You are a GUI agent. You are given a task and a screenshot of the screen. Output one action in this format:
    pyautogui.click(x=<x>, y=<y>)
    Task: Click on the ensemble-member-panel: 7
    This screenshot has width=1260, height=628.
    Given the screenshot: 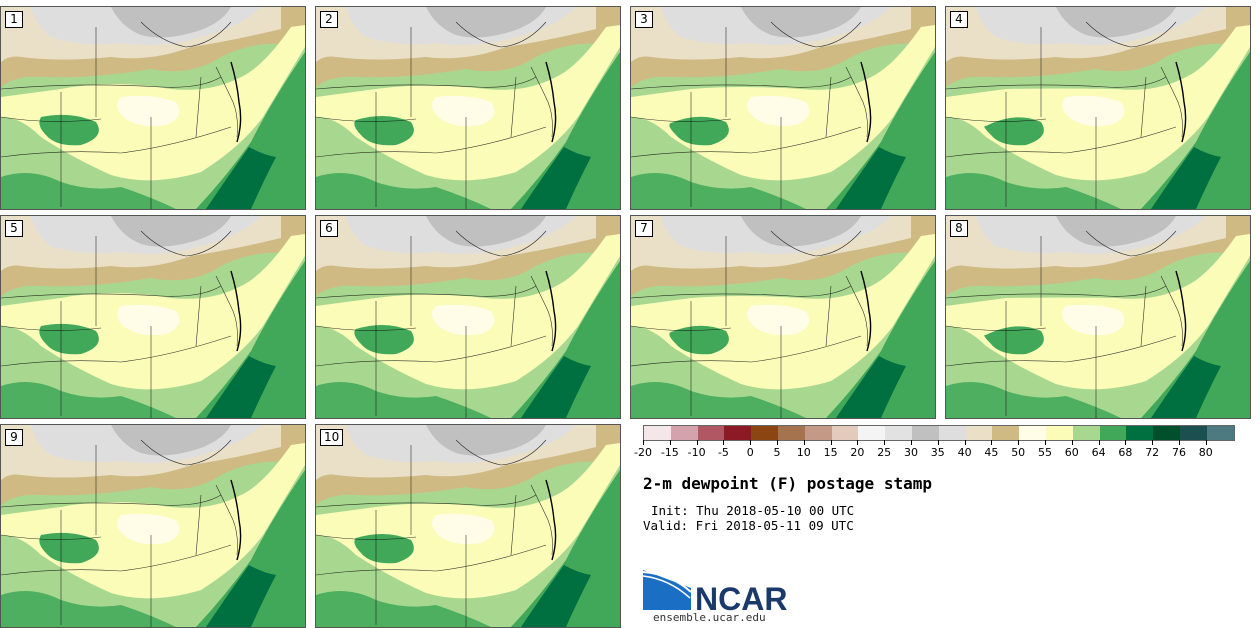 What is the action you would take?
    pyautogui.click(x=783, y=317)
    